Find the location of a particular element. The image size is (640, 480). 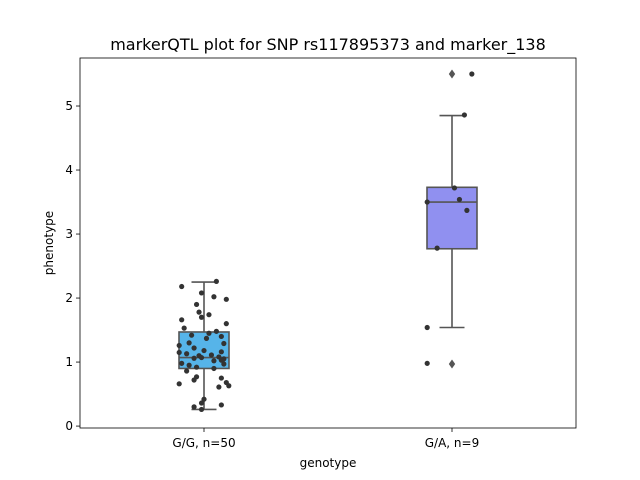

x-tick-label: G/G, n=50 is located at coordinates (203, 443).